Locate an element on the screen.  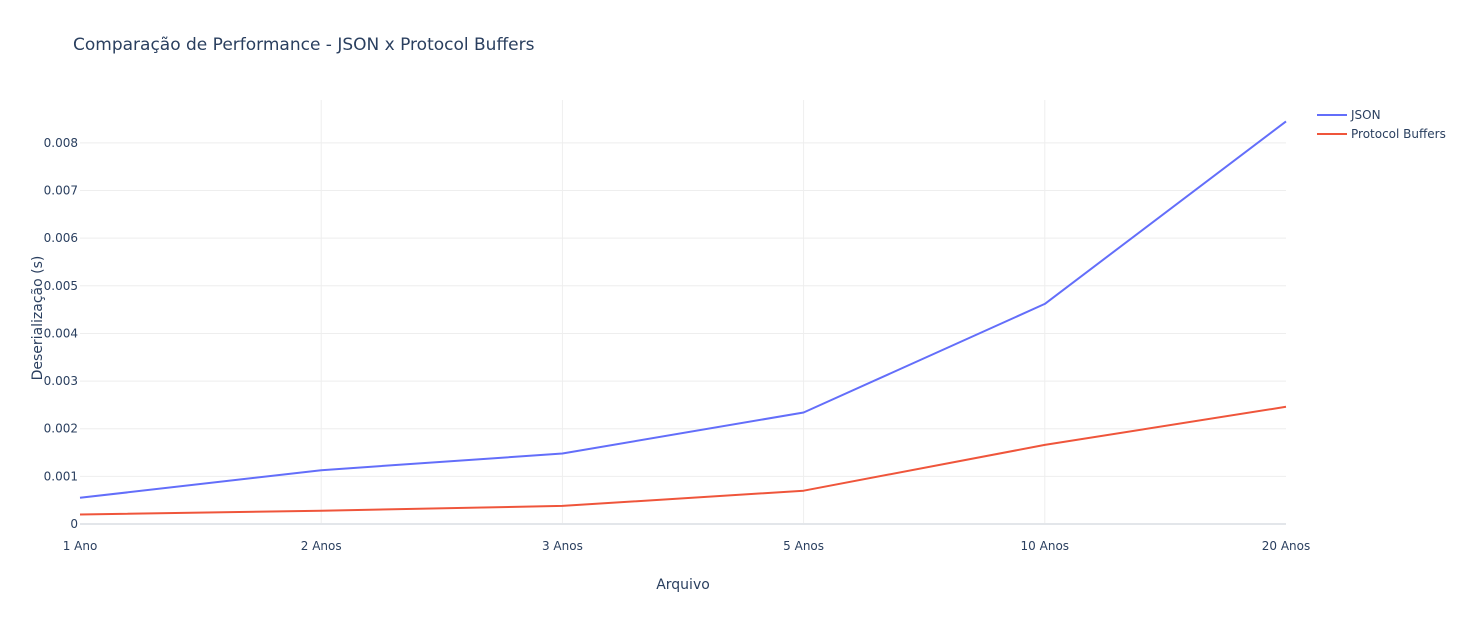
x-tick-label: 1 Ano is located at coordinates (80, 546).